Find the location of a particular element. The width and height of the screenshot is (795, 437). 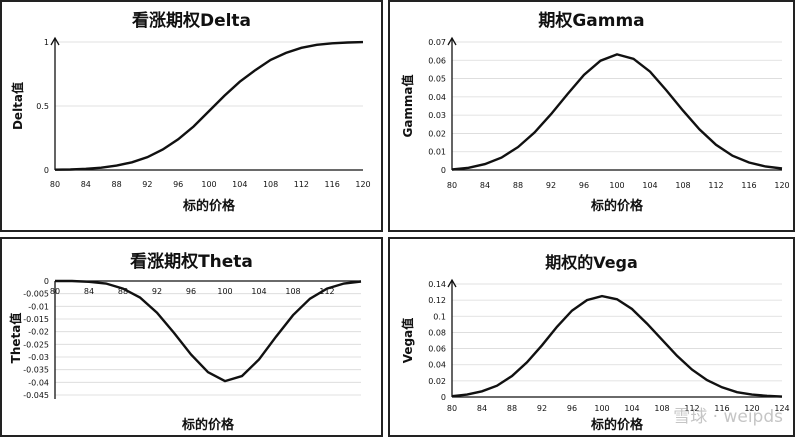

y-tick-label: 1 is located at coordinates (46, 42).